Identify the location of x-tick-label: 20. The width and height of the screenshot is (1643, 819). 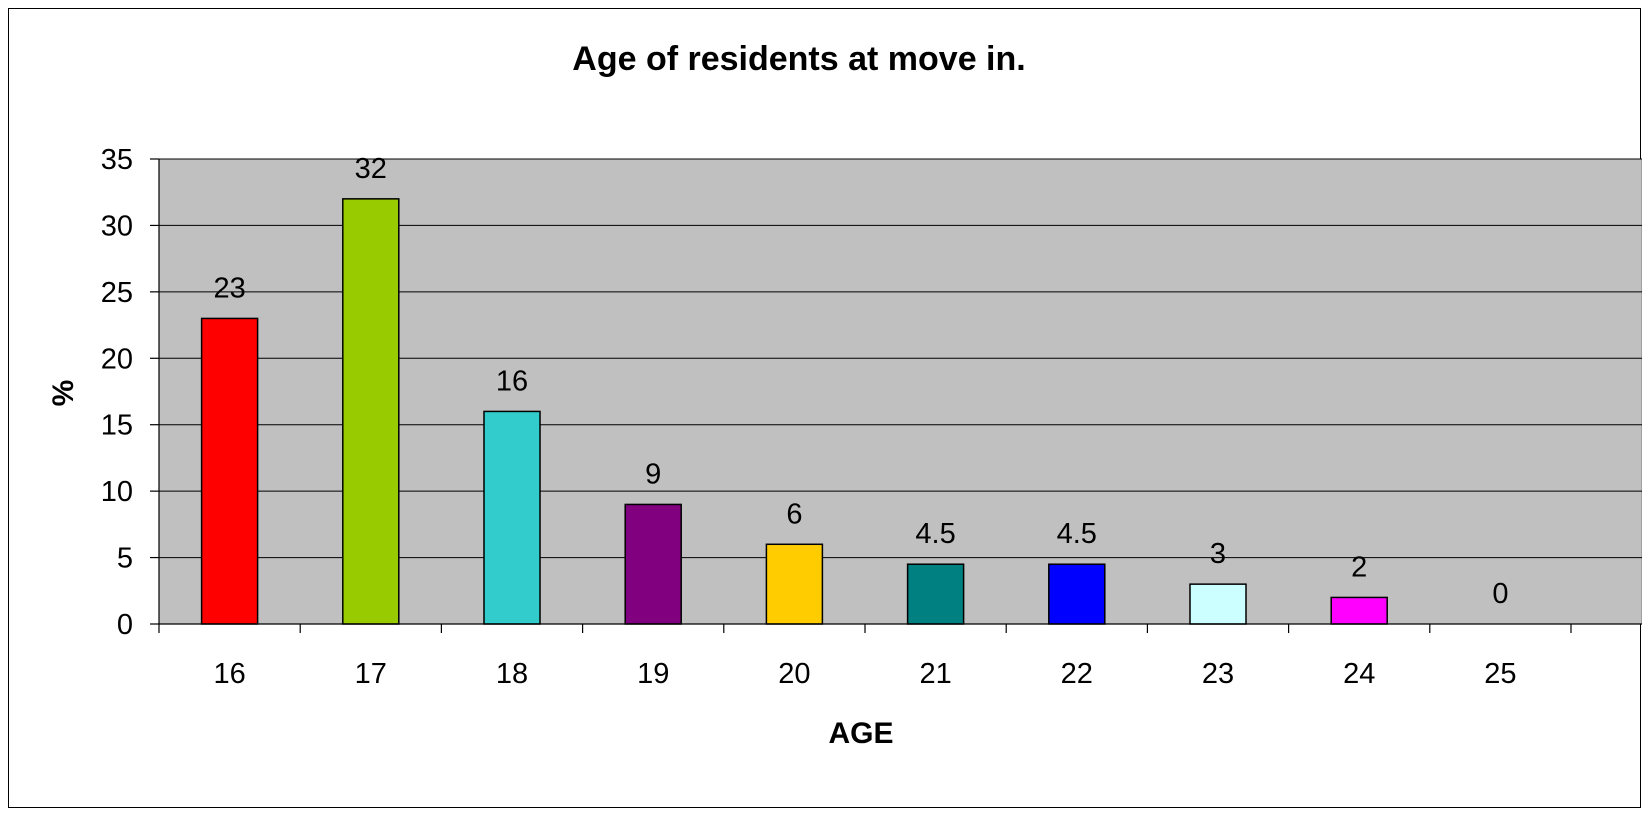
(794, 674).